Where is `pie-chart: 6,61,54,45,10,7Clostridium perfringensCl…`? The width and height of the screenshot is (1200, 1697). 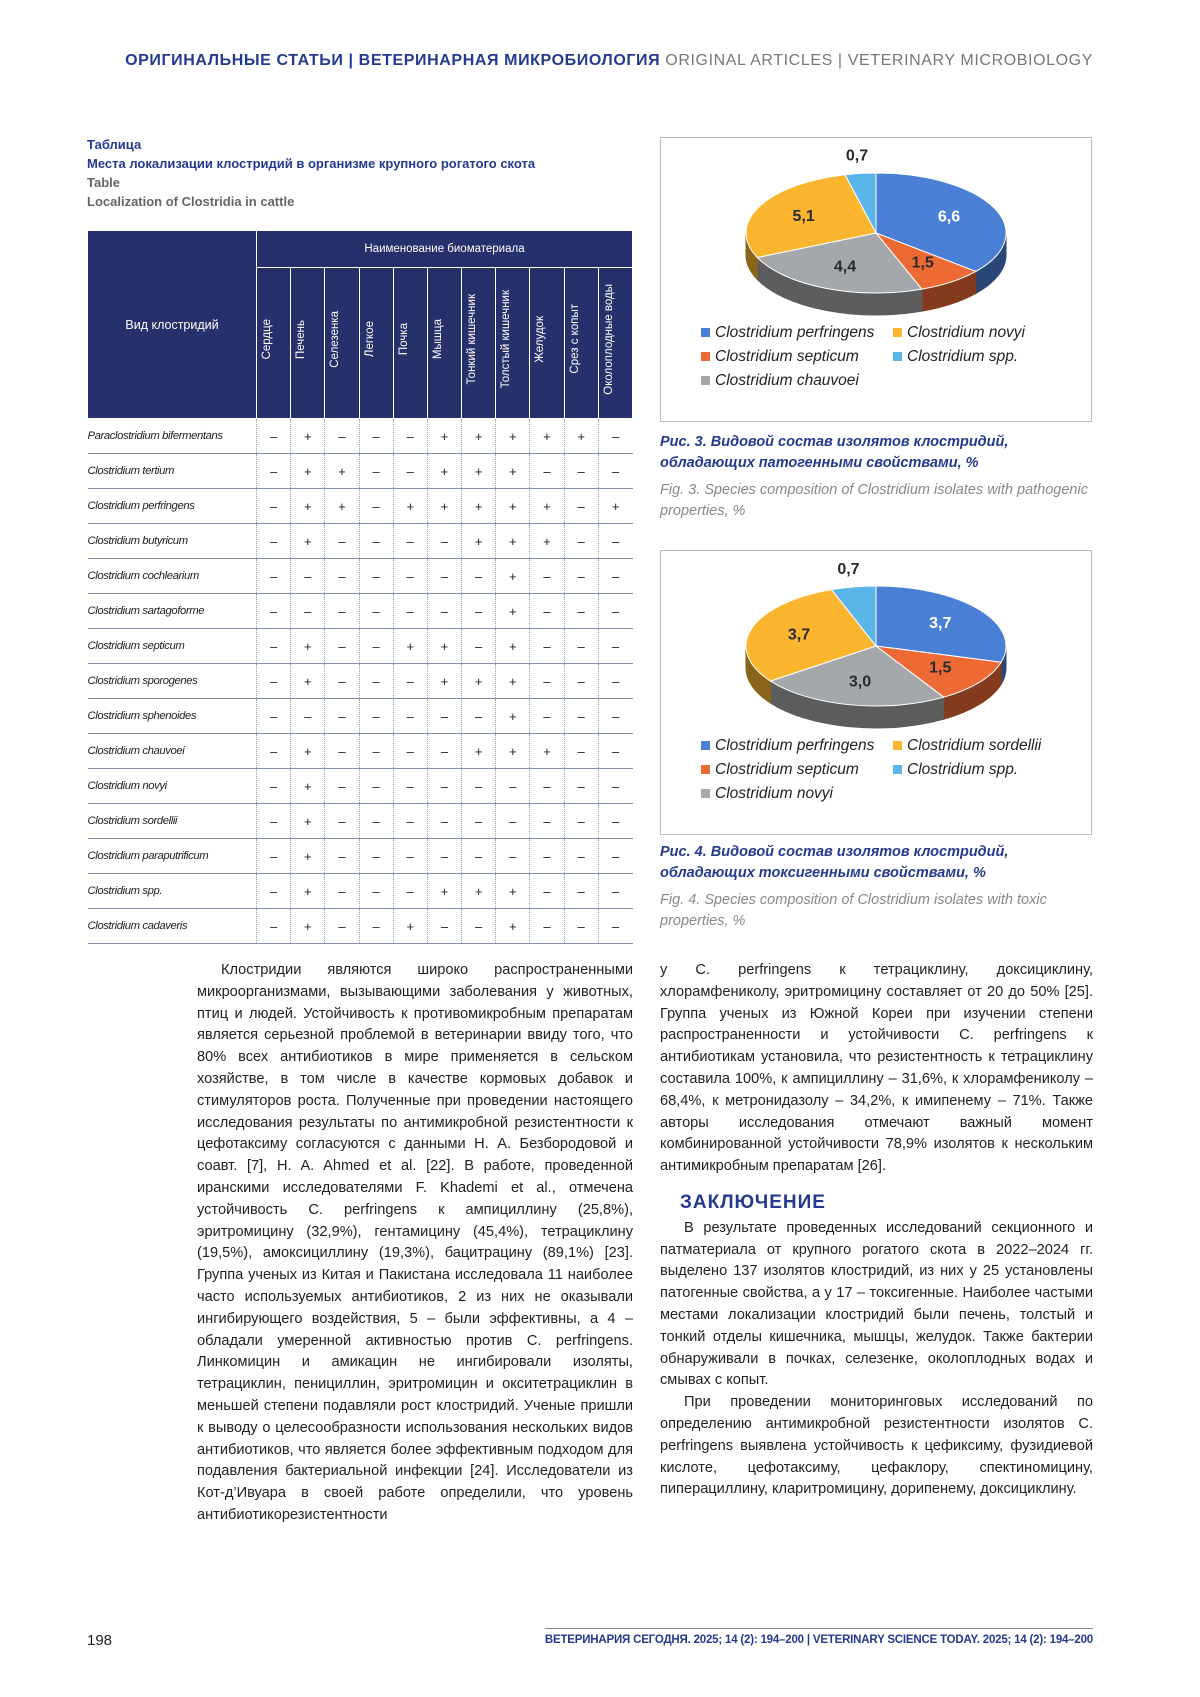 pie-chart: 6,61,54,45,10,7Clostridium perfringensCl… is located at coordinates (876, 279).